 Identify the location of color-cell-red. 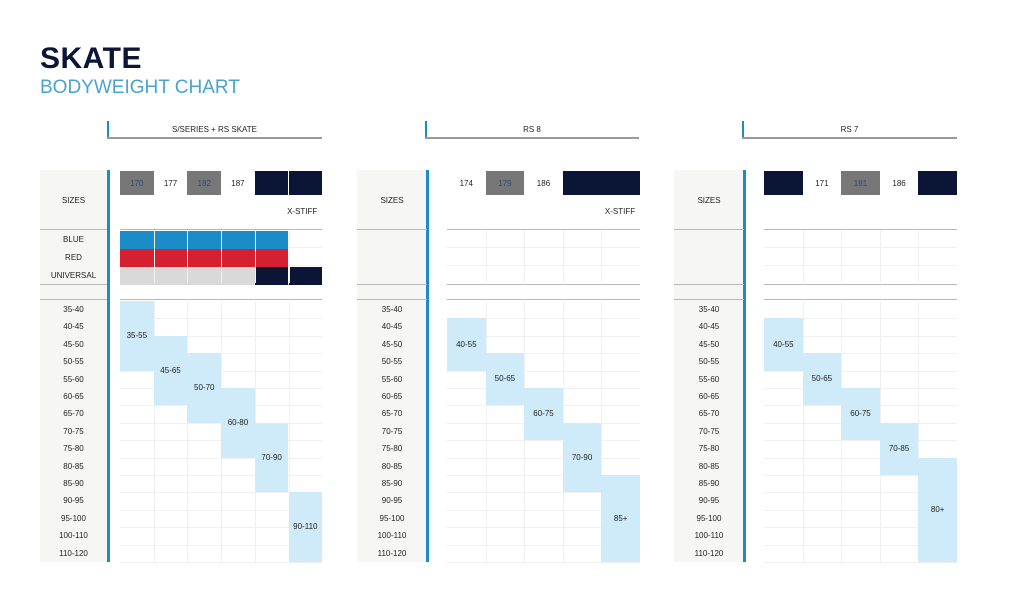
(170, 258).